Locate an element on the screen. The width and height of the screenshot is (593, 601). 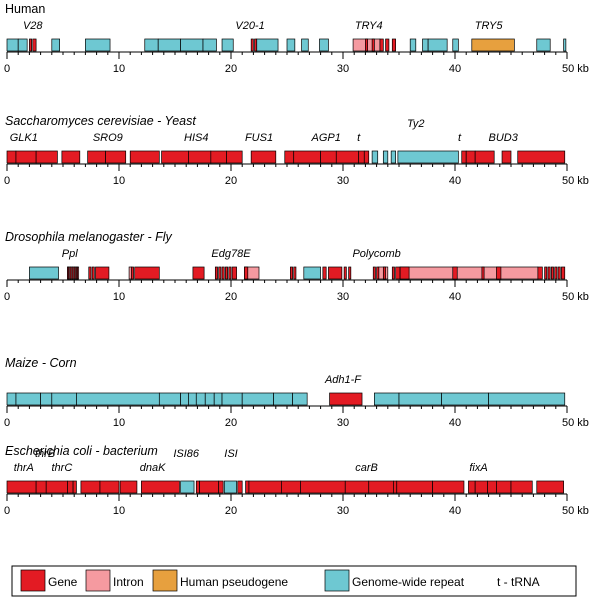
gene-label-carb: carB is located at coordinates (366, 468).